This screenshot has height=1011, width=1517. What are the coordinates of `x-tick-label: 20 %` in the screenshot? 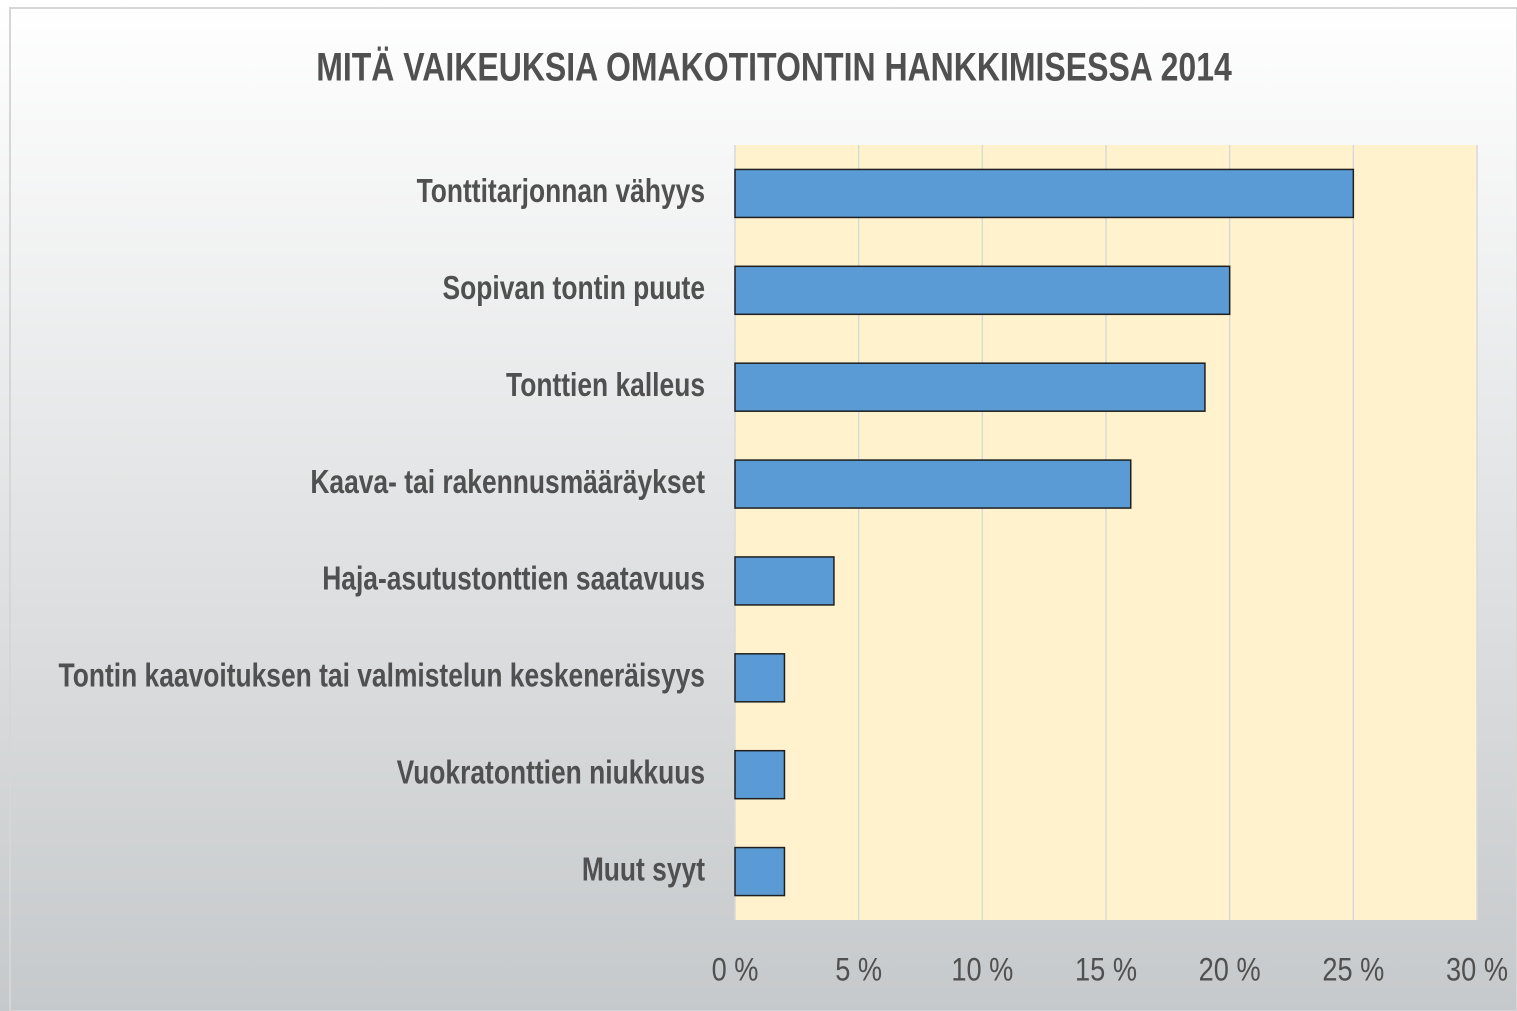 It's located at (1230, 970).